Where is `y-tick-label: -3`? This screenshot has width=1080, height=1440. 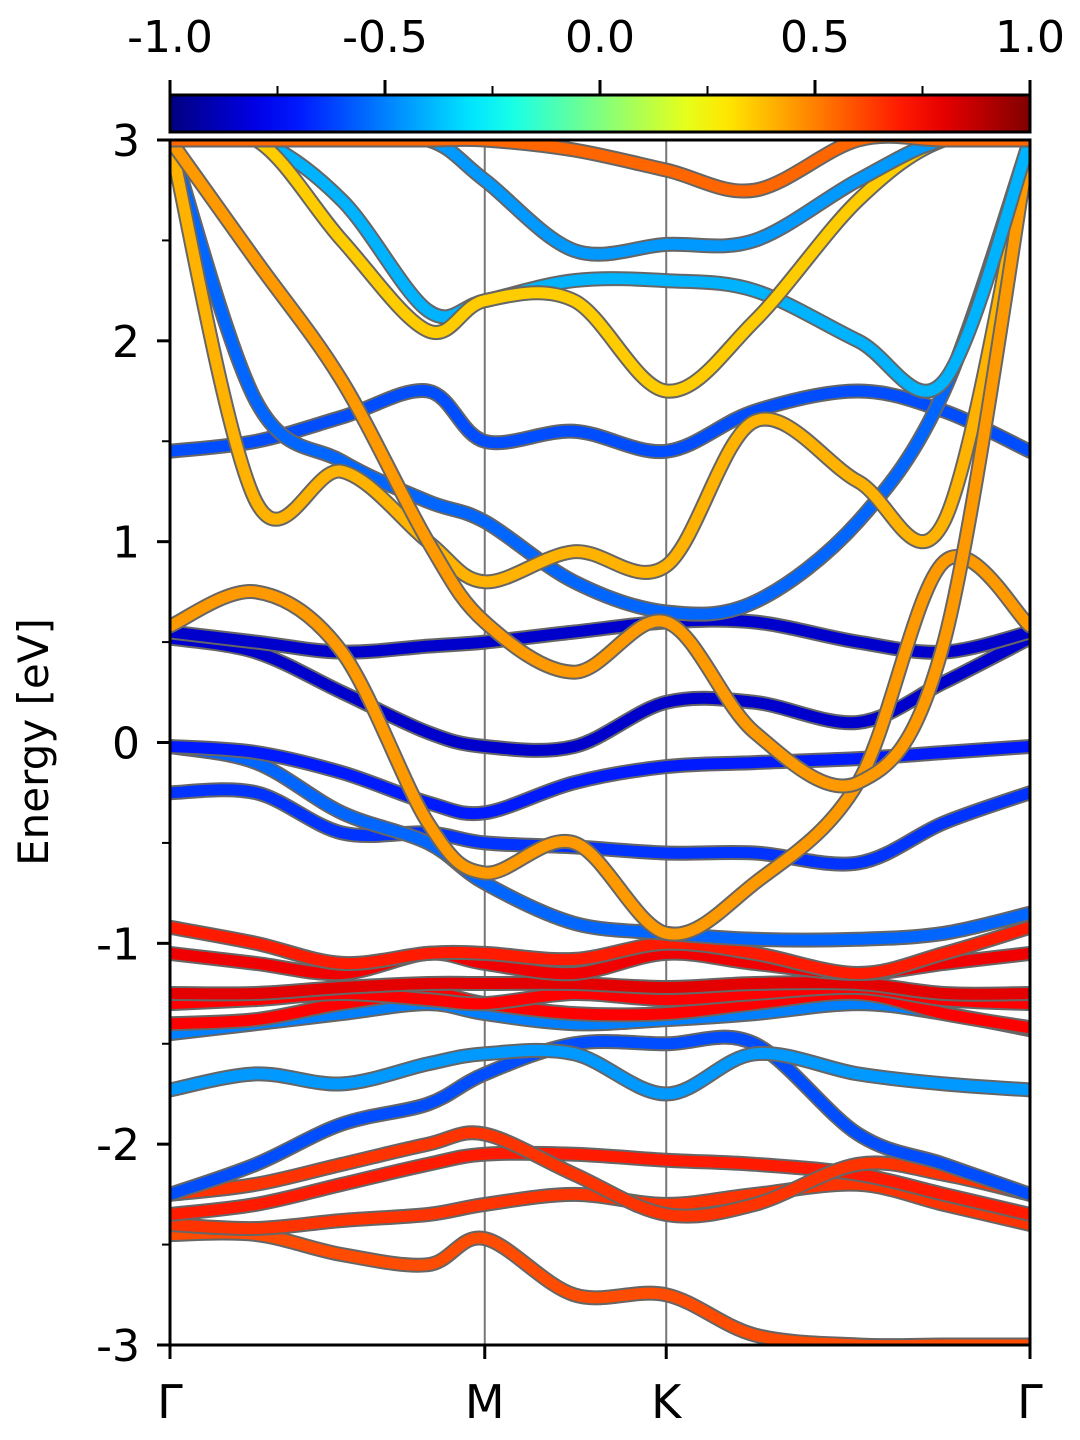 y-tick-label: -3 is located at coordinates (118, 1346).